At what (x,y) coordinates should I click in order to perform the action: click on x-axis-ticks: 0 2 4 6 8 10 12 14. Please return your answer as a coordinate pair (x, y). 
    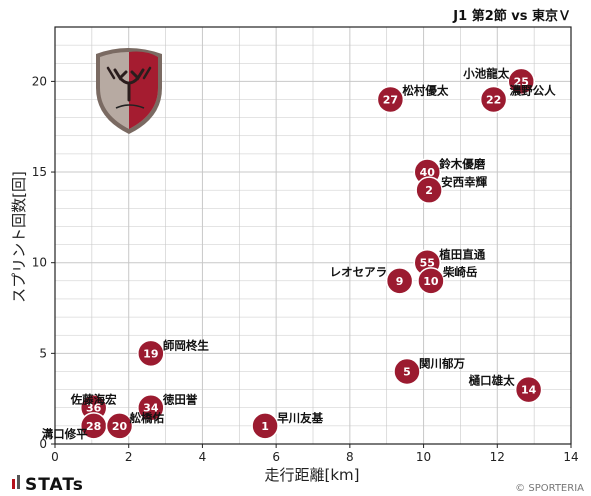
    Looking at the image, I should click on (315, 454).